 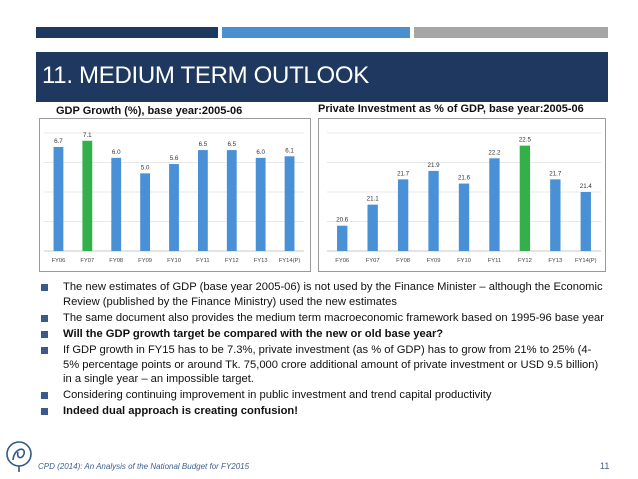 I want to click on data-label: 7.1, so click(x=87, y=135).